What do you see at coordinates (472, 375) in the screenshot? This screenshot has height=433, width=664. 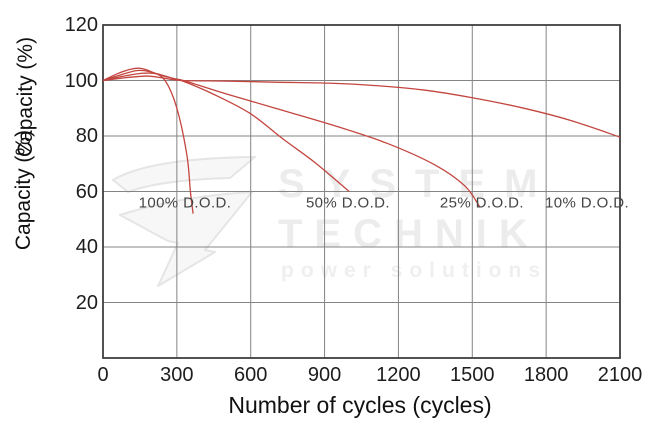 I see `x-tick-label: 1500` at bounding box center [472, 375].